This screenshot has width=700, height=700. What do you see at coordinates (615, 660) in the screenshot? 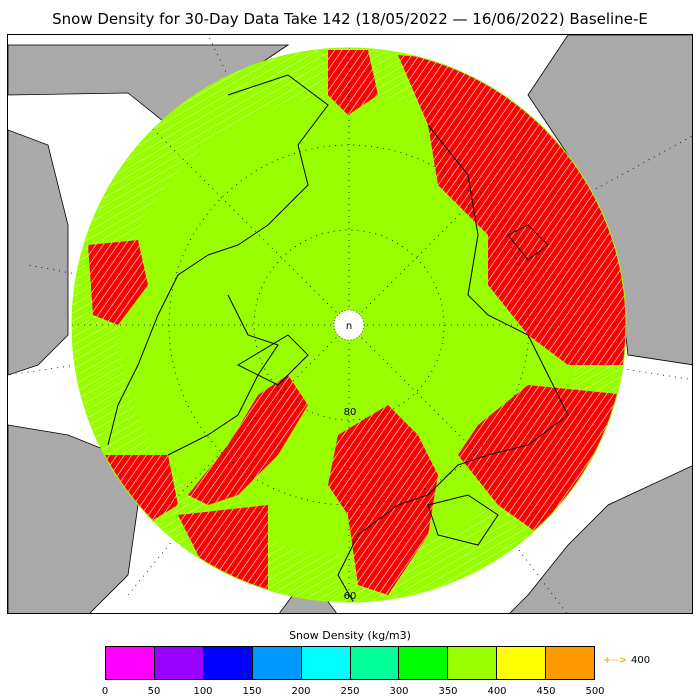
I see `overflow-arrow-icon: +-->` at bounding box center [615, 660].